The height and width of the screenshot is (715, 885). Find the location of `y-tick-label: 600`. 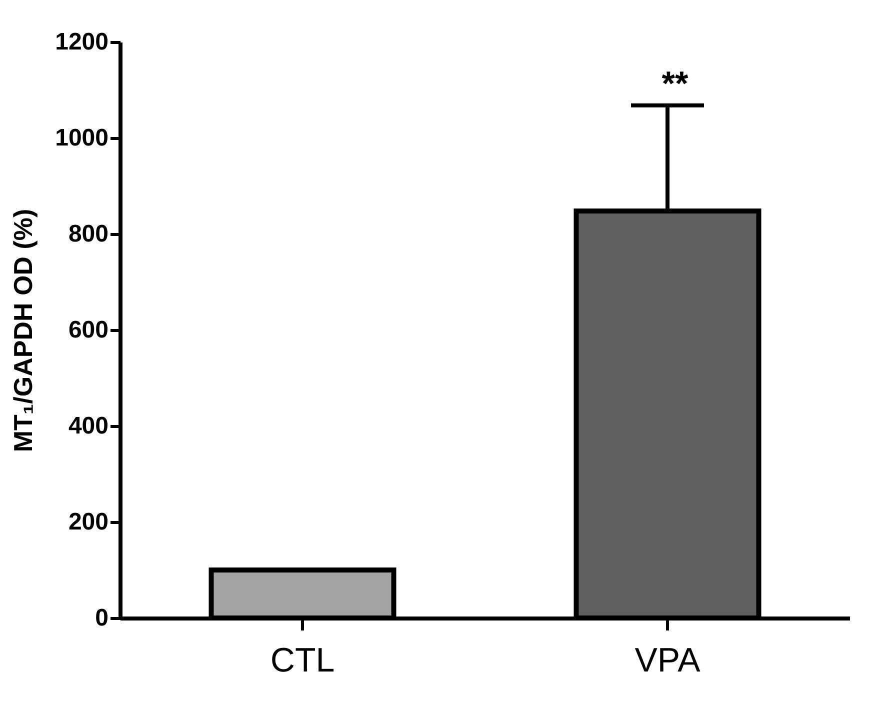

y-tick-label: 600 is located at coordinates (88, 330).